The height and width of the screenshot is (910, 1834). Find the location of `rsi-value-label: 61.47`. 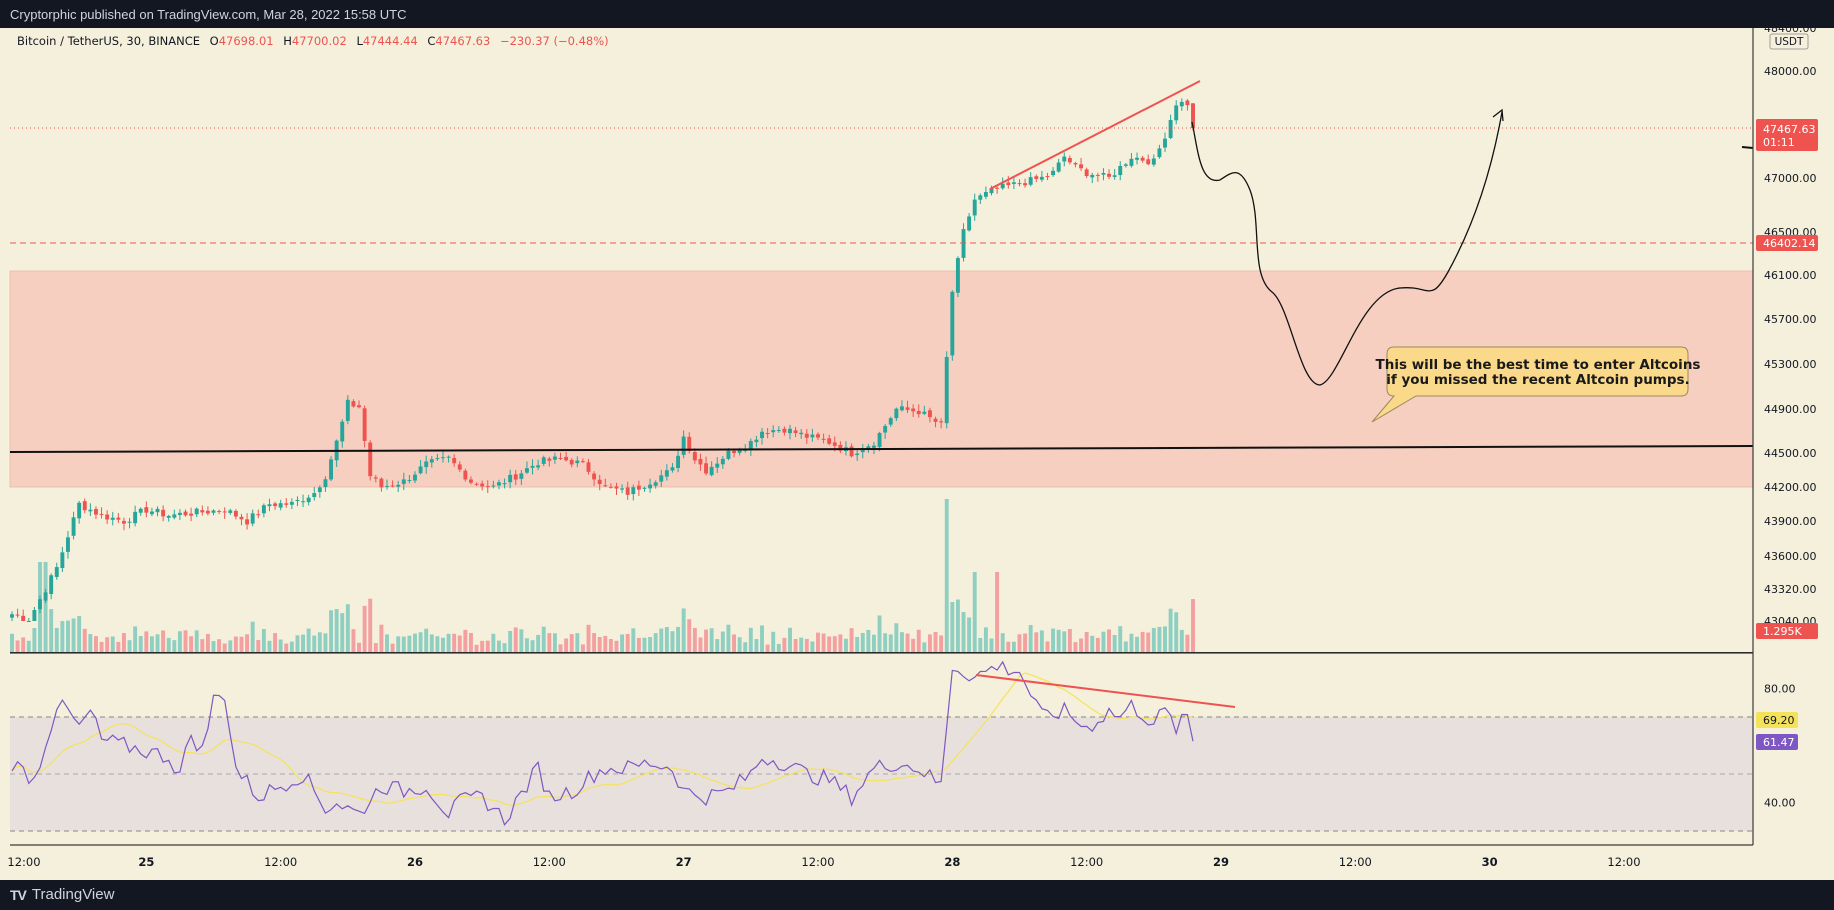

rsi-value-label: 61.47 is located at coordinates (1779, 742).